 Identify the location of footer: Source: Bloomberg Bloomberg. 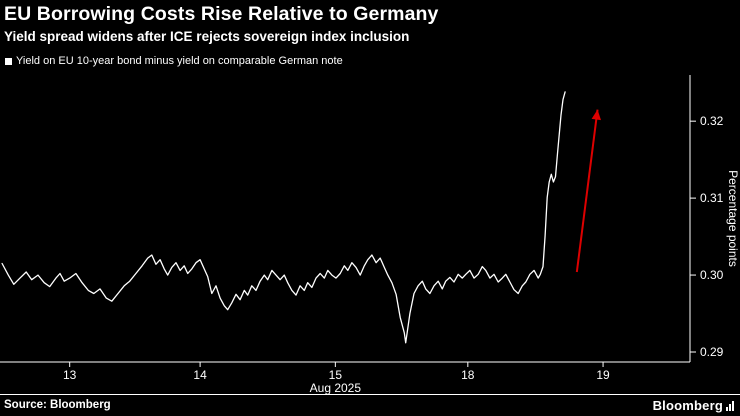
(370, 404).